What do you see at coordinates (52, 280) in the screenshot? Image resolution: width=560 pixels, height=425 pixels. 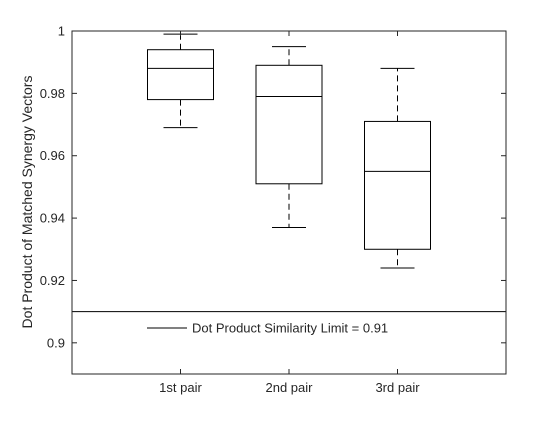 I see `y-tick-label: 0.92` at bounding box center [52, 280].